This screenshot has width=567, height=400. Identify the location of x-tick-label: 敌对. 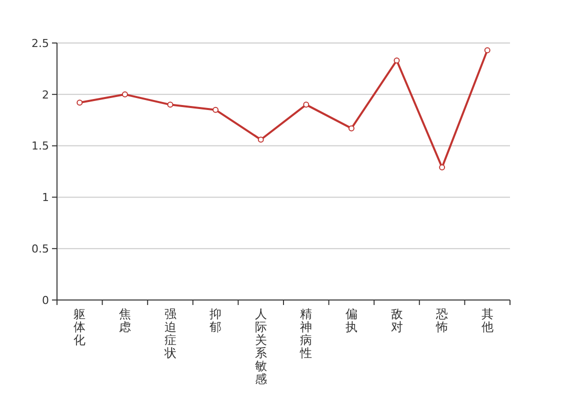
(396, 320).